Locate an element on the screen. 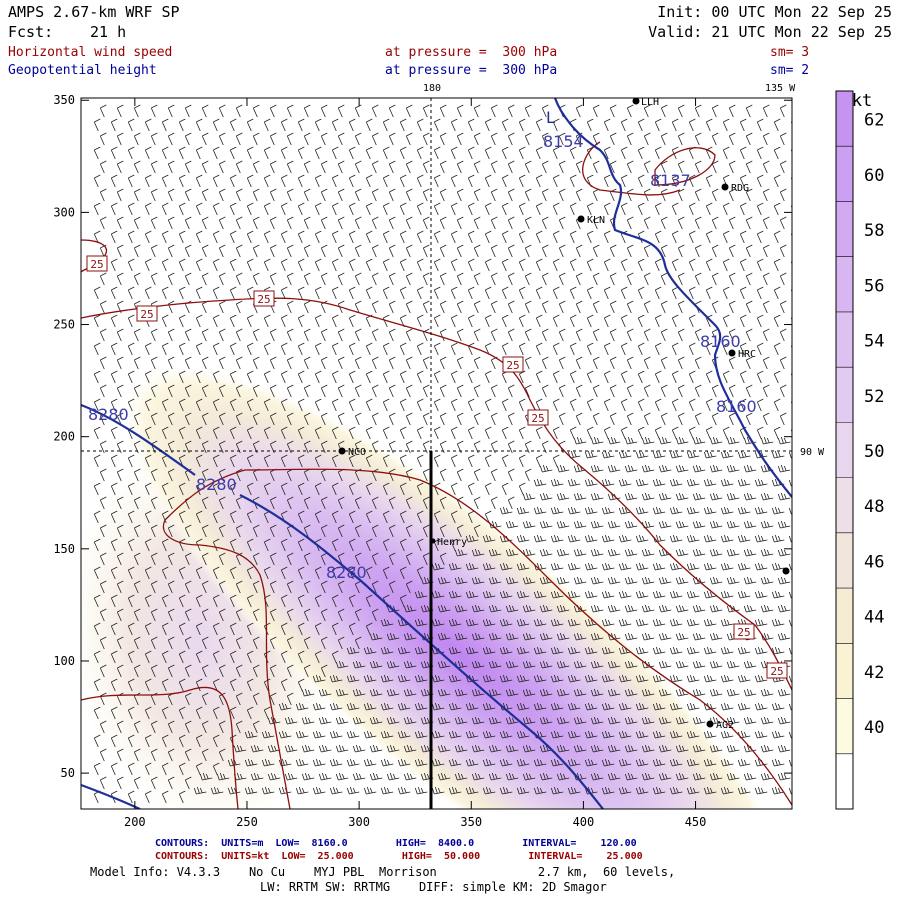 Image resolution: width=900 pixels, height=900 pixels. y-tick-label: 200 is located at coordinates (64, 437).